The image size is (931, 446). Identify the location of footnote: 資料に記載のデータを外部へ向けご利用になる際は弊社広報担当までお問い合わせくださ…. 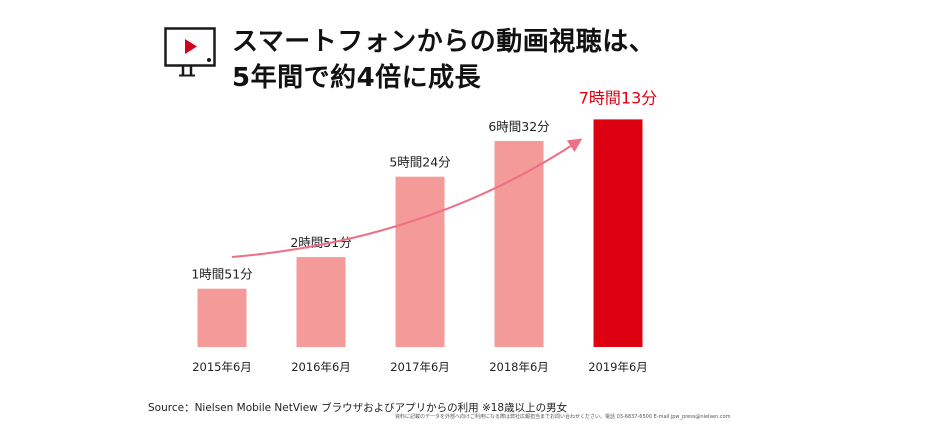
(563, 417).